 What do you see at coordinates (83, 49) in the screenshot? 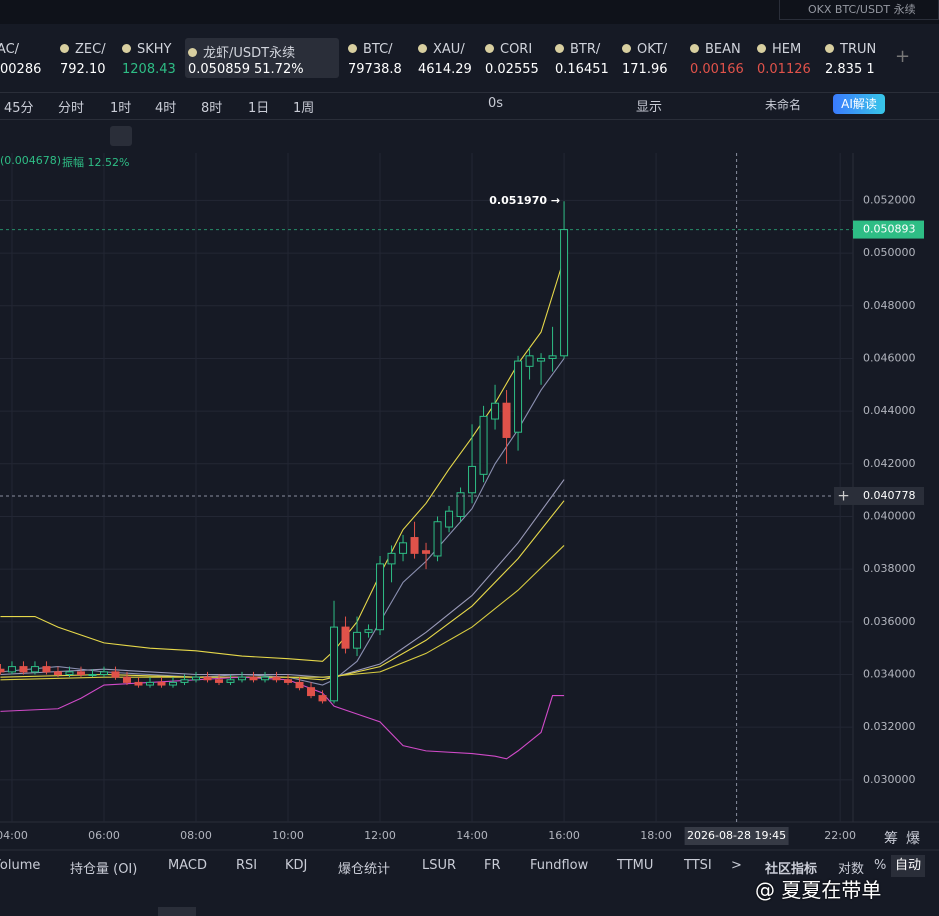
I see `ticker-symbol: ZEC/` at bounding box center [83, 49].